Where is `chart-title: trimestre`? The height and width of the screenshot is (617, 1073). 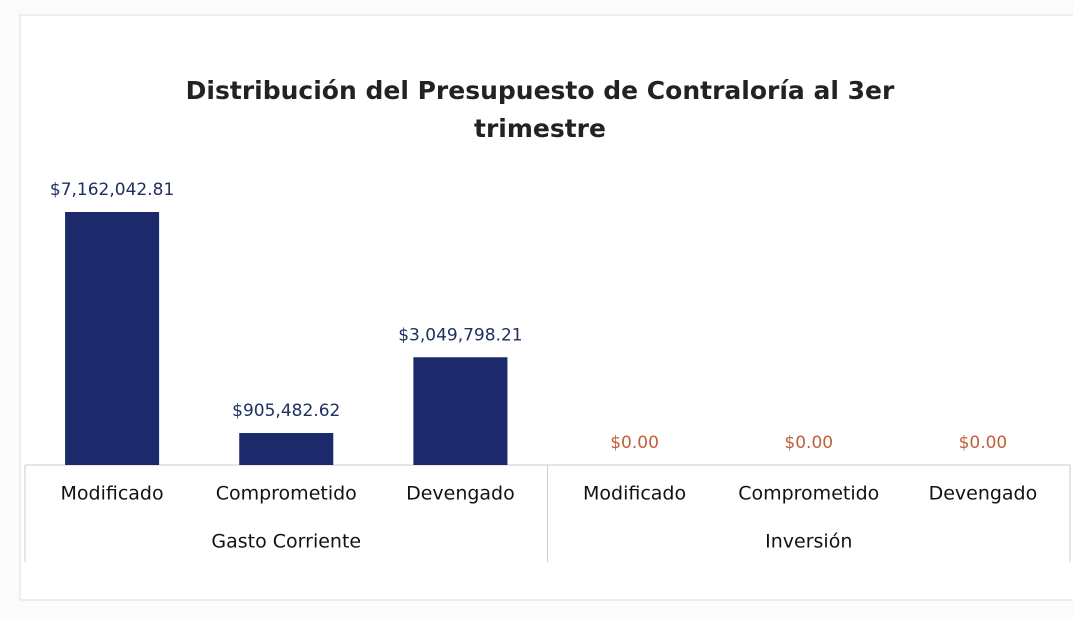
chart-title: trimestre is located at coordinates (540, 128).